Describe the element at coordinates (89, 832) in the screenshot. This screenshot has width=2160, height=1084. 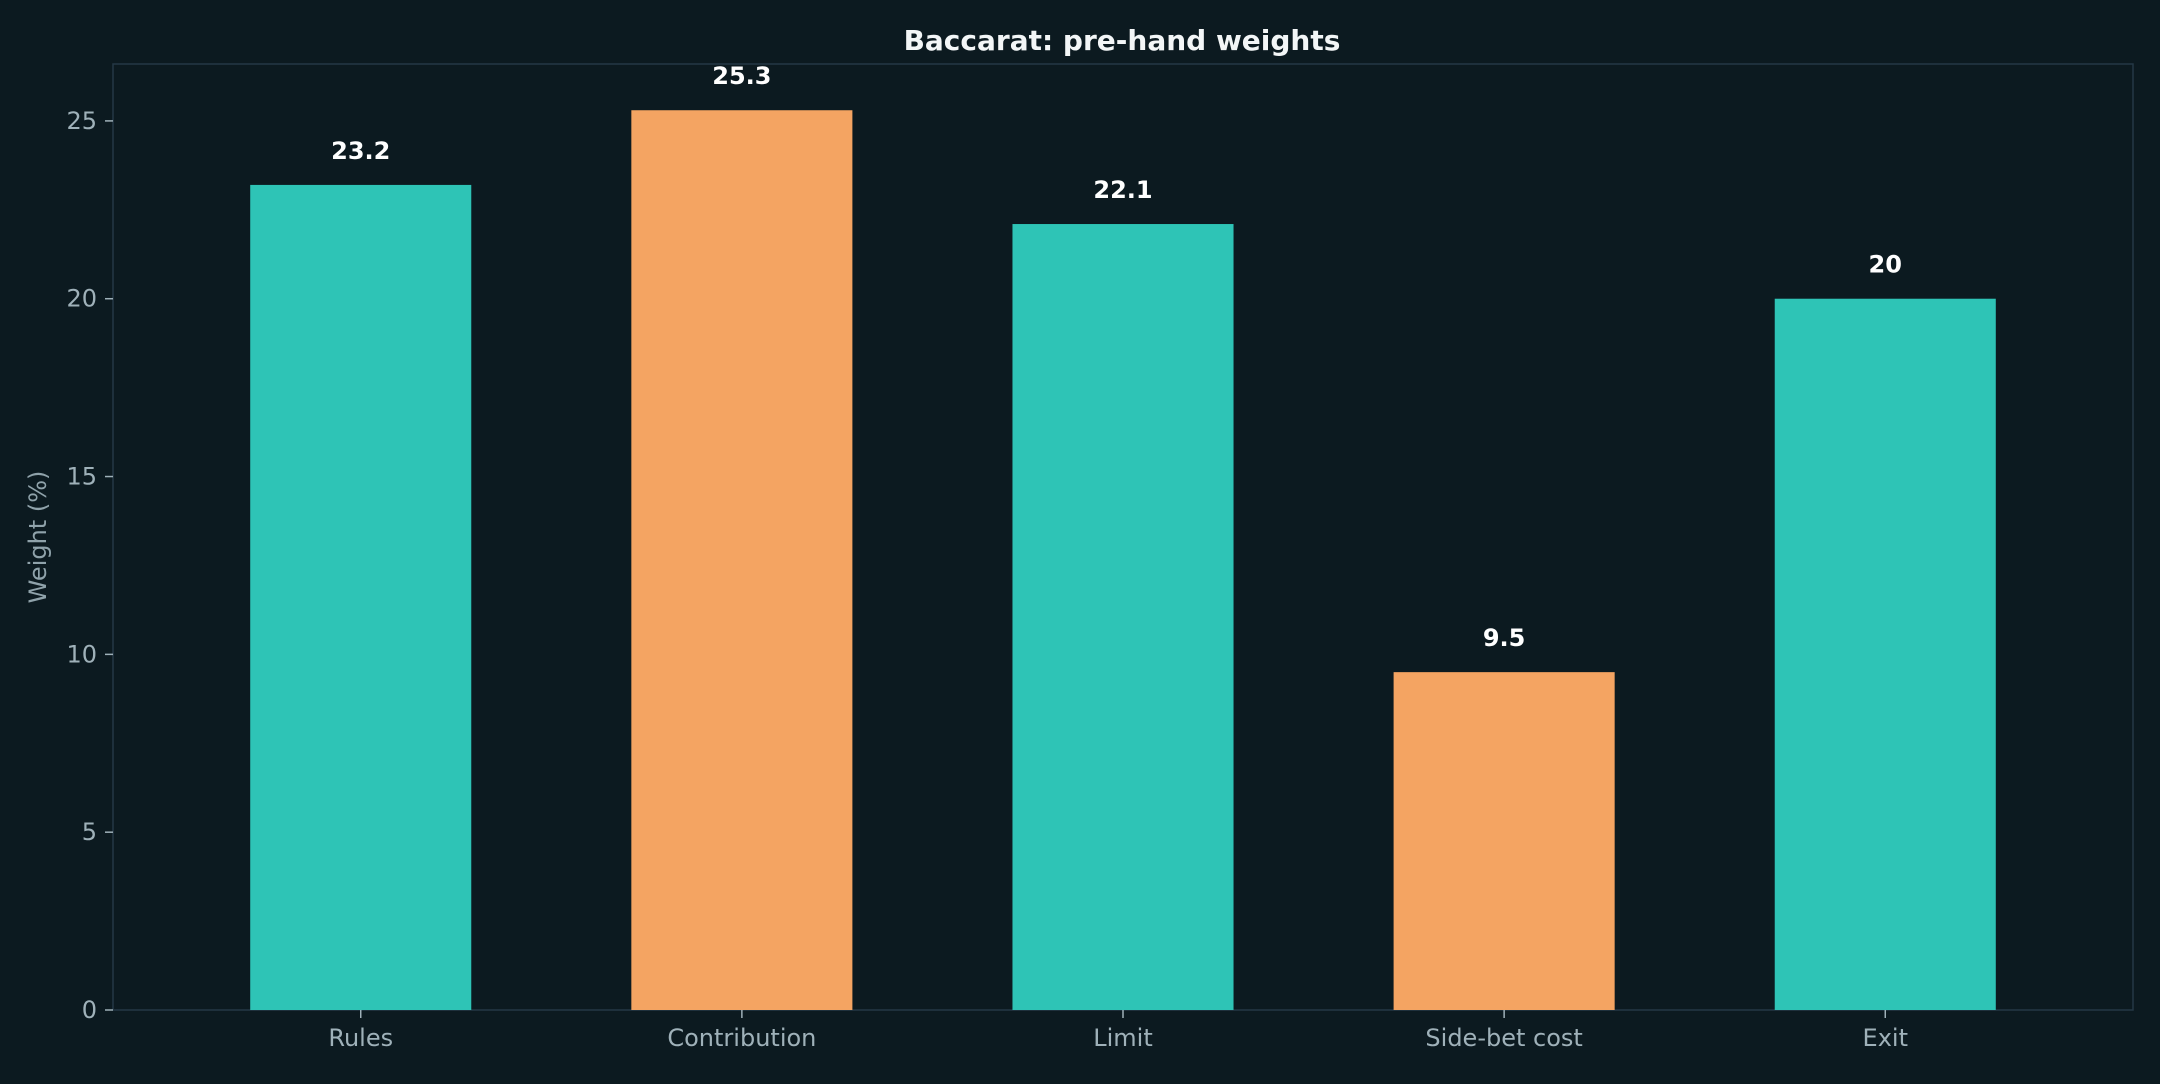
I see `y-tick-label: 5` at that location.